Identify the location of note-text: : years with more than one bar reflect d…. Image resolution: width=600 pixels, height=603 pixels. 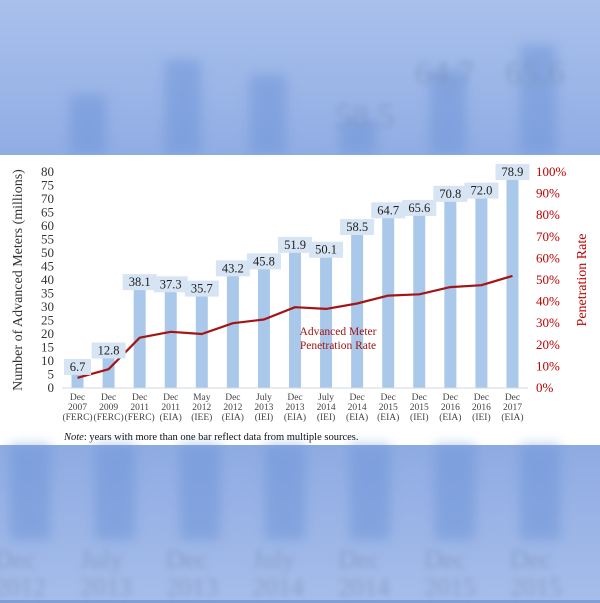
(221, 437).